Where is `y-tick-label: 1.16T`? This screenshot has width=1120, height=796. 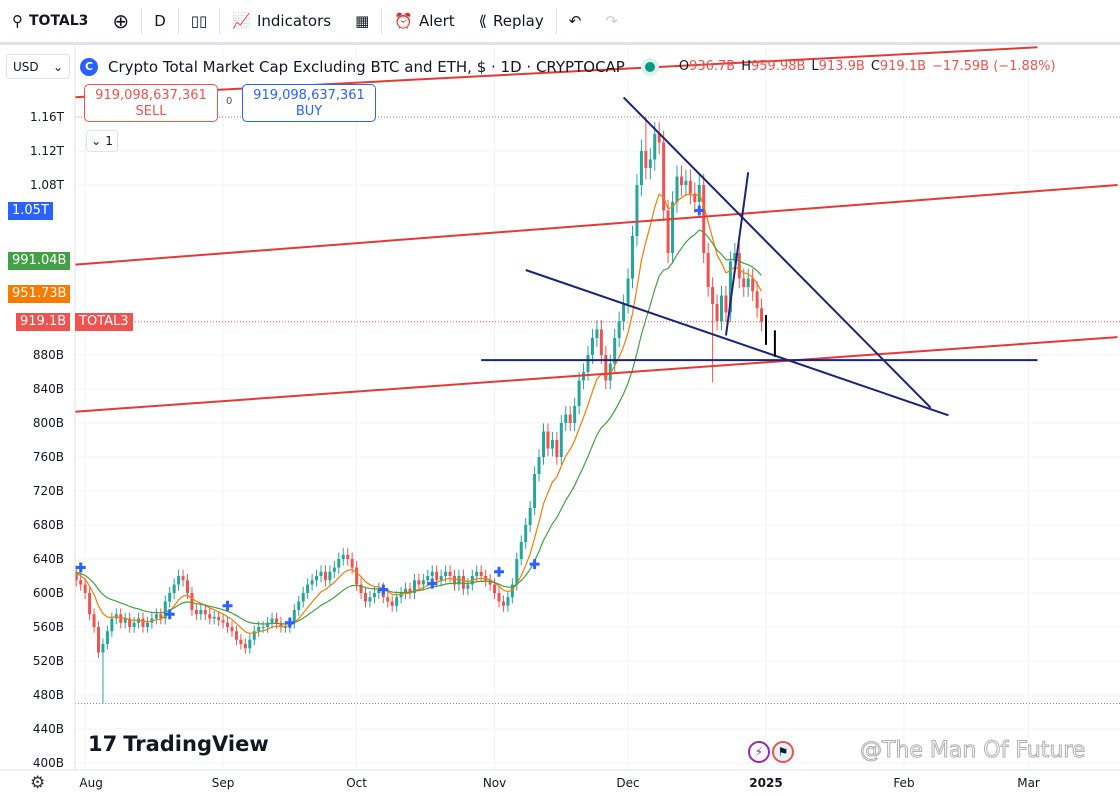
y-tick-label: 1.16T is located at coordinates (47, 117).